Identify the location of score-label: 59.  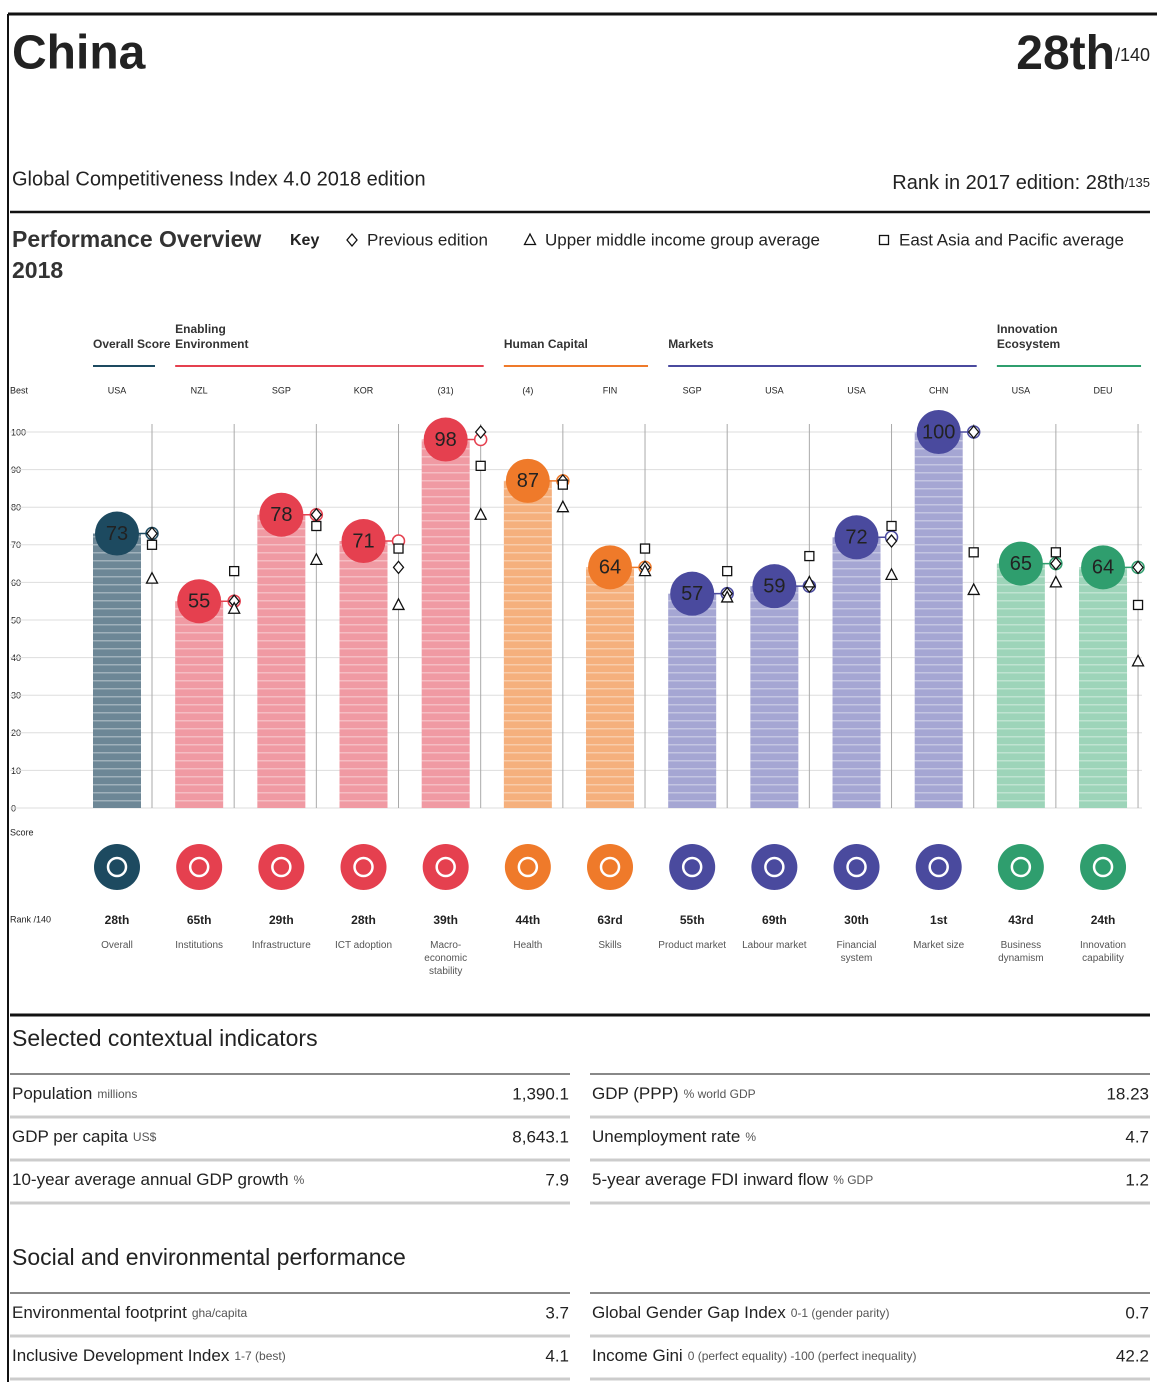
(774, 586).